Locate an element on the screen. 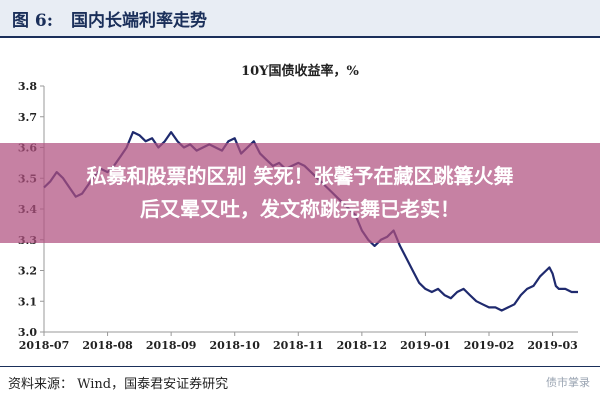 This screenshot has height=400, width=600. header-rule is located at coordinates (300, 37).